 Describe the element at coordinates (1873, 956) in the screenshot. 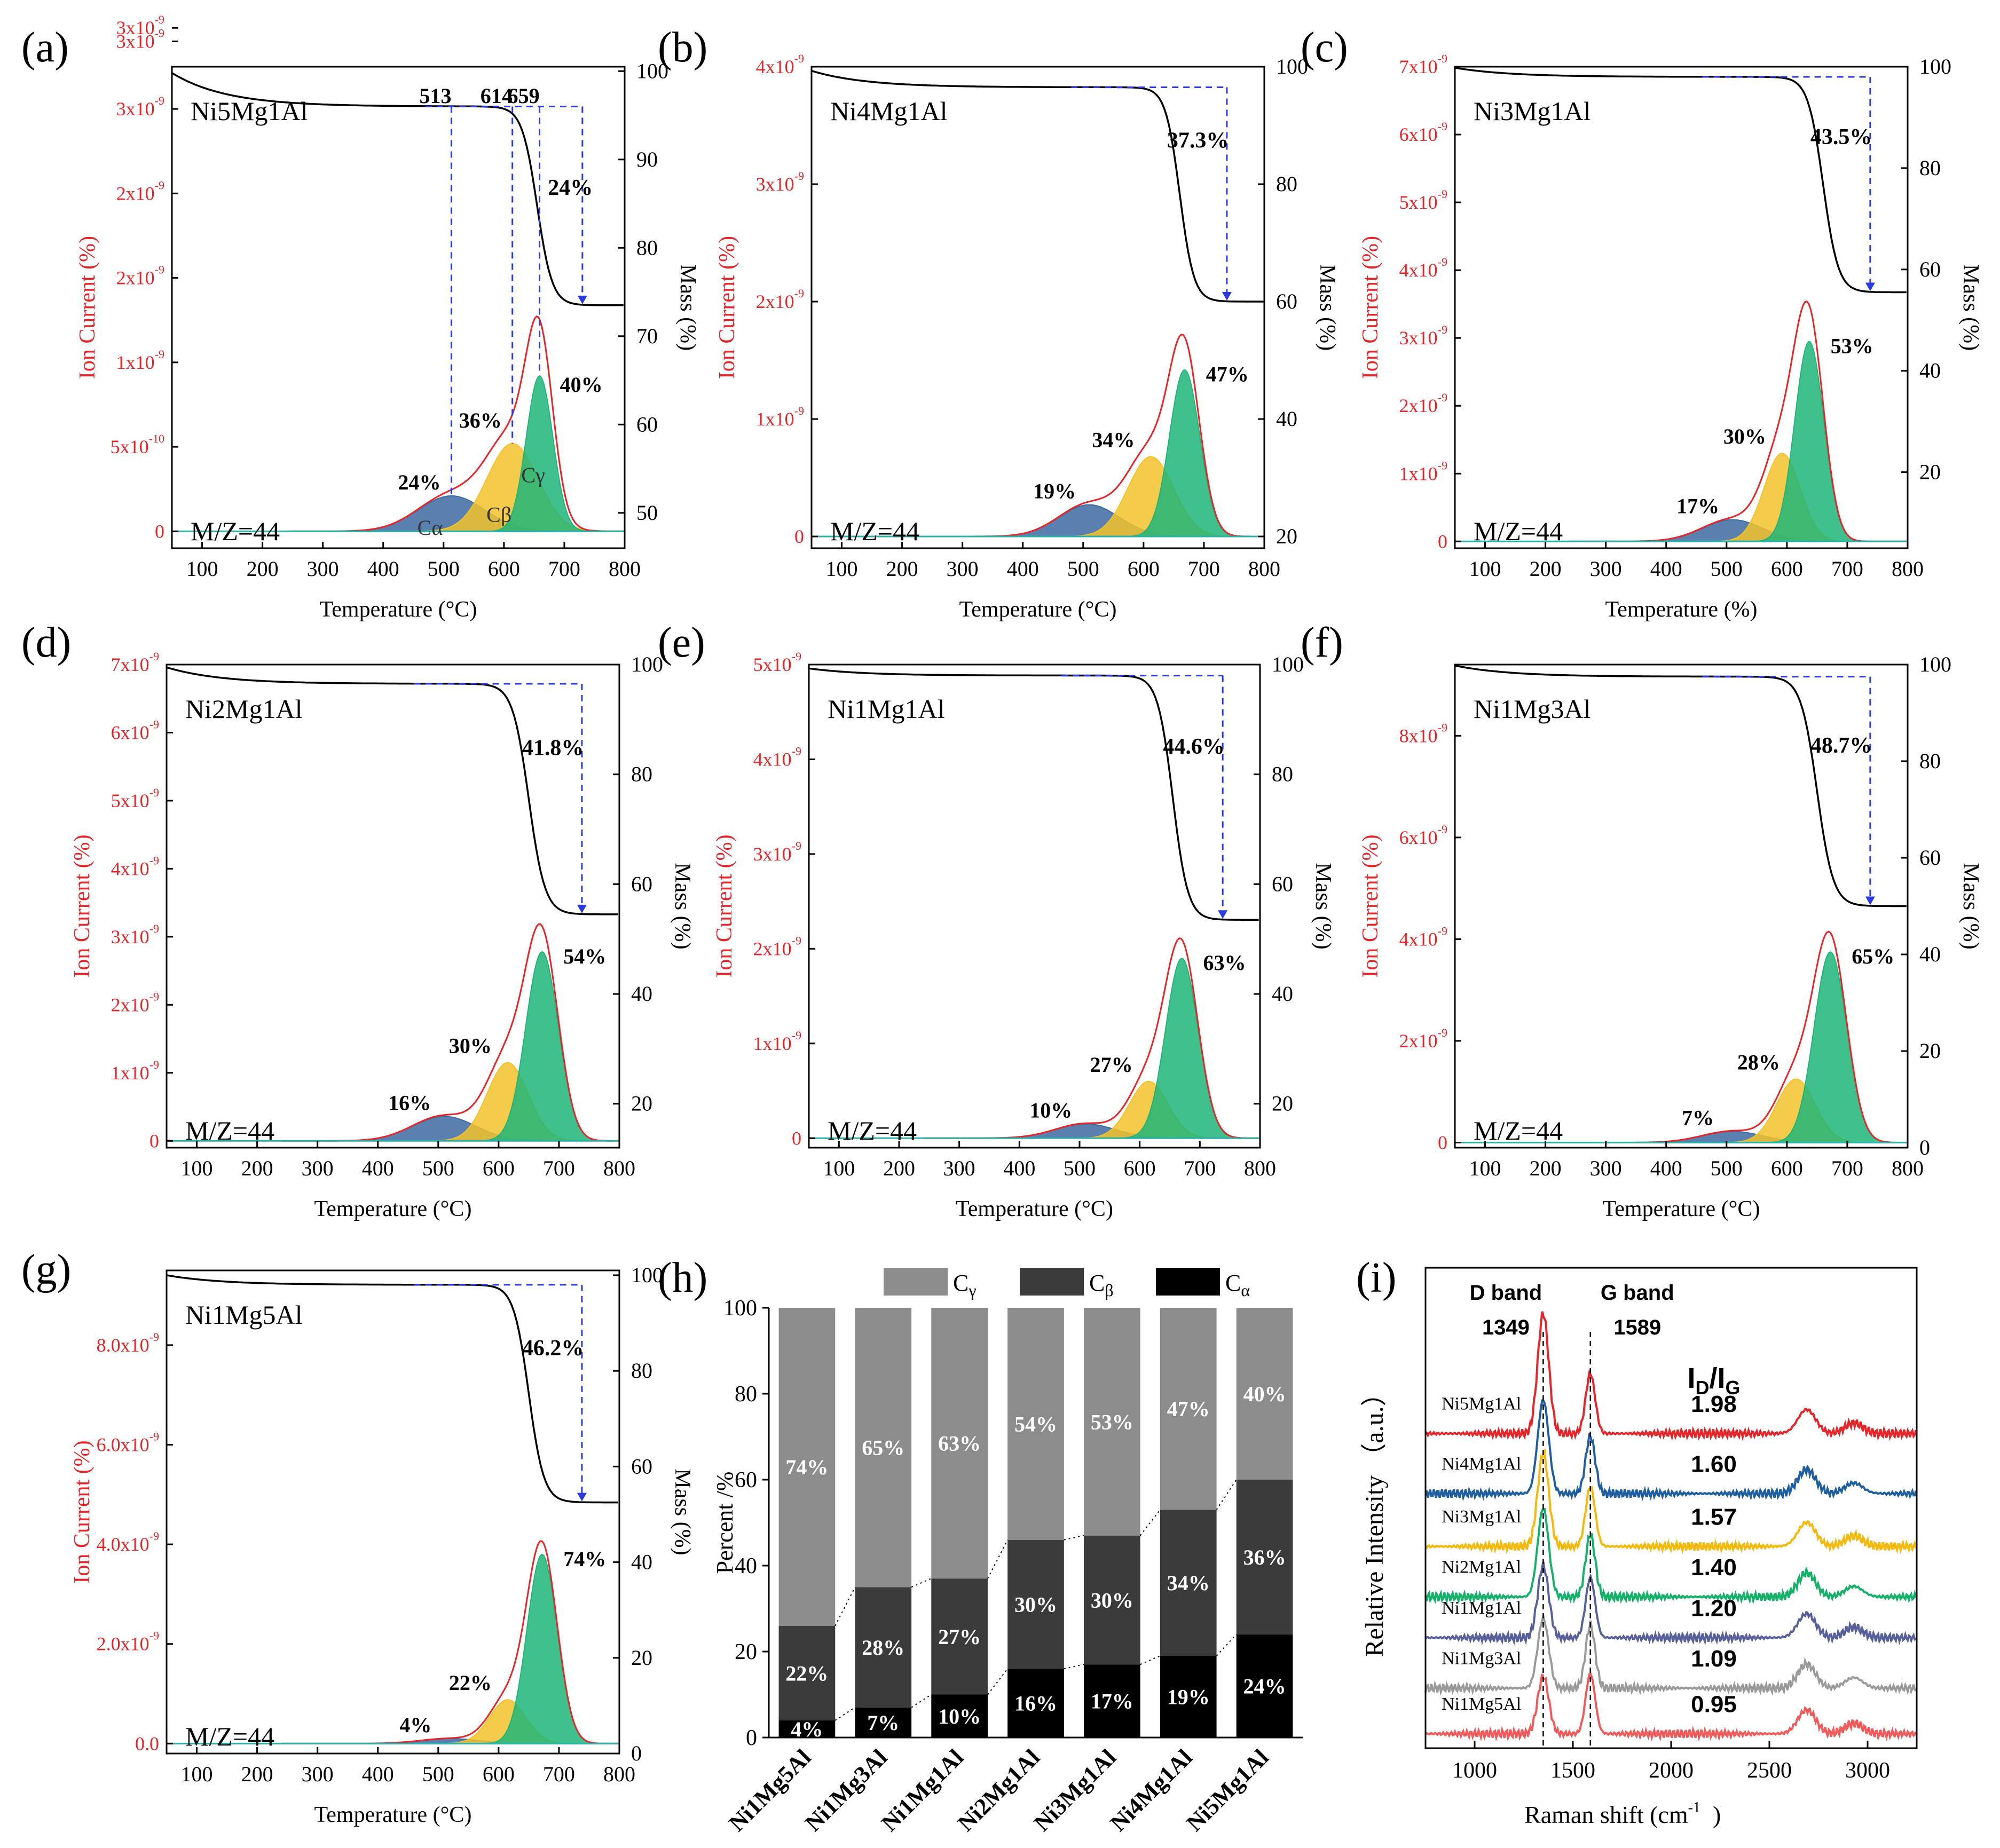

I see `peak-percent-label: 65%` at that location.